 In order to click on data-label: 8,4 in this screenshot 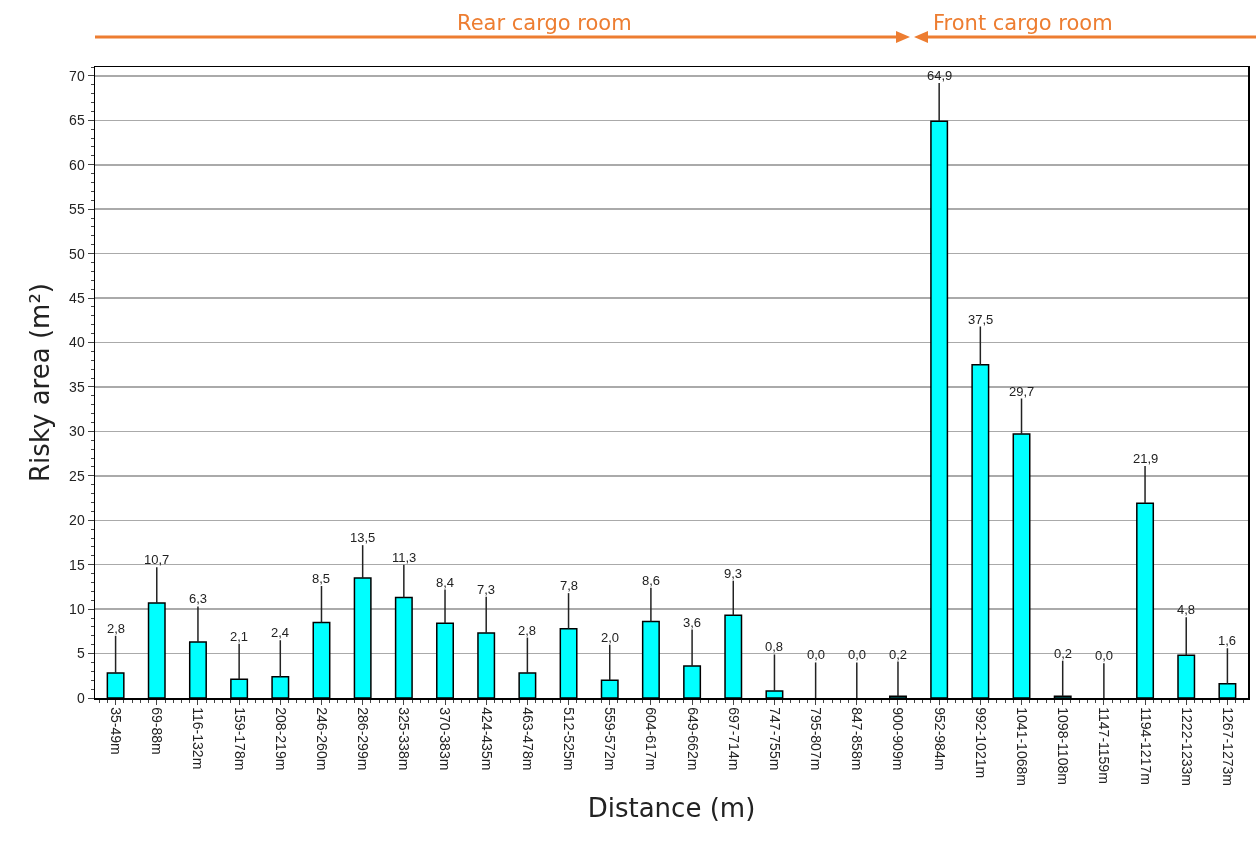, I will do `click(445, 582)`.